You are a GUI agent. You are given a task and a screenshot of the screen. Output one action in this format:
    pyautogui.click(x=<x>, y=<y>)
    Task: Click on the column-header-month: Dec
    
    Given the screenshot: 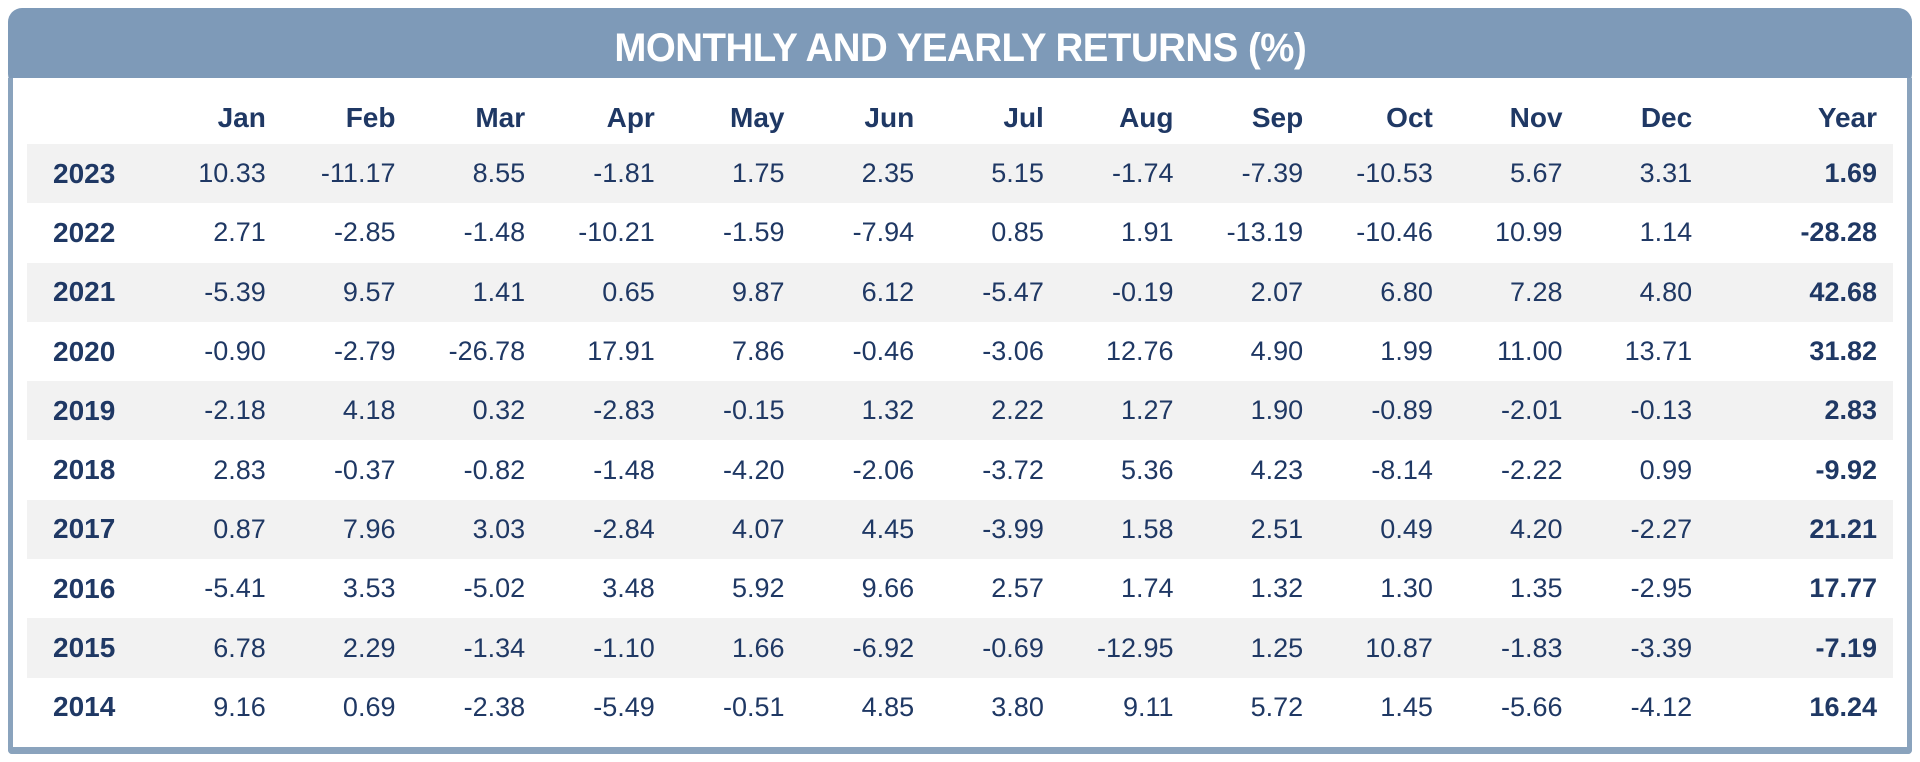 What is the action you would take?
    pyautogui.click(x=1666, y=117)
    